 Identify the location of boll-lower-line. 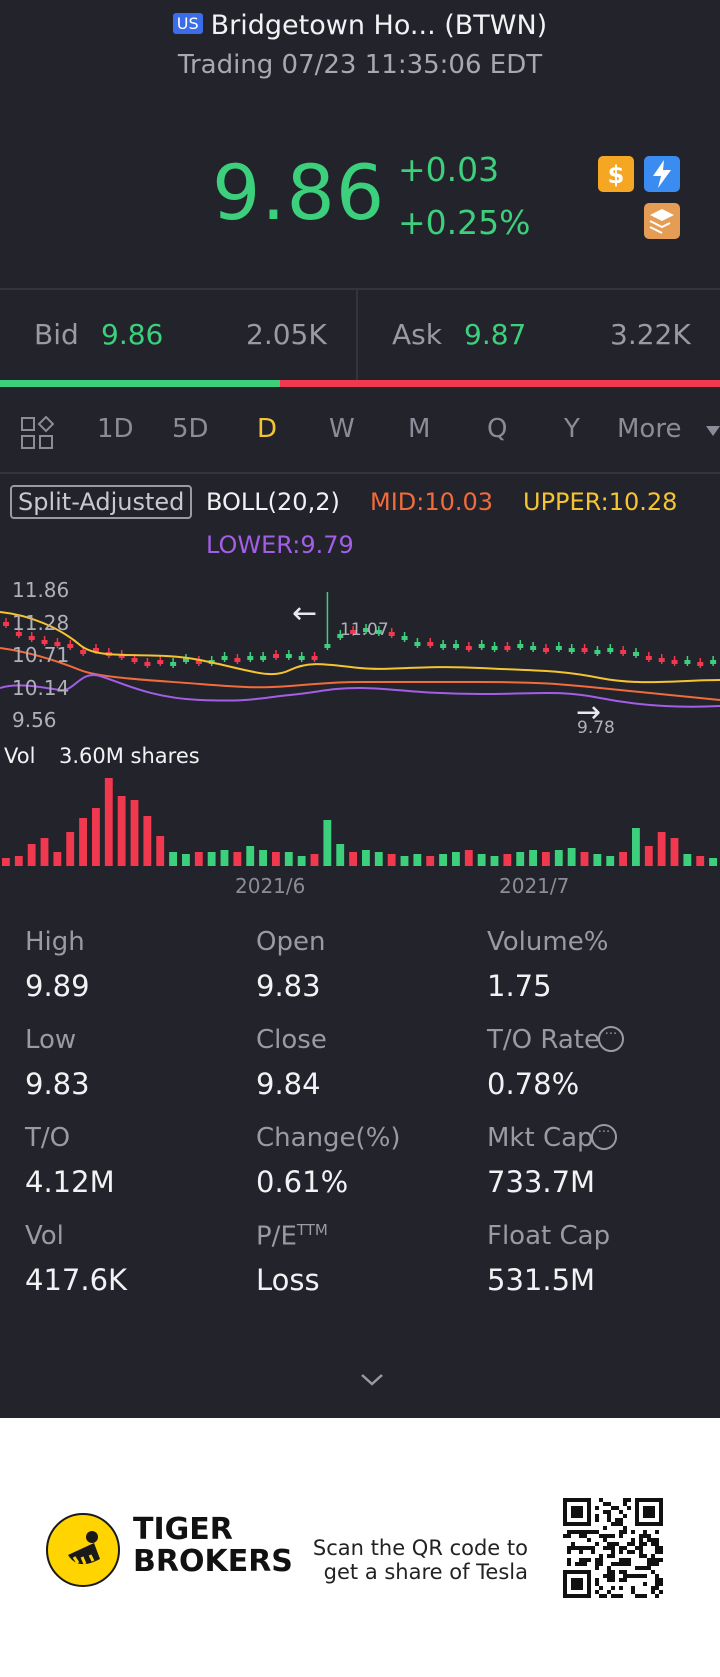
(360, 690).